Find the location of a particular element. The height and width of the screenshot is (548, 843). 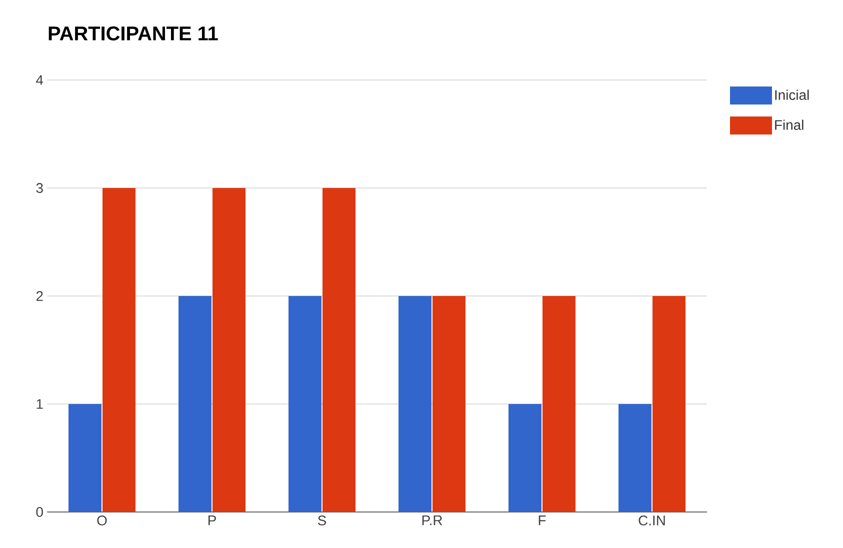

x-tick-label: F is located at coordinates (542, 521).